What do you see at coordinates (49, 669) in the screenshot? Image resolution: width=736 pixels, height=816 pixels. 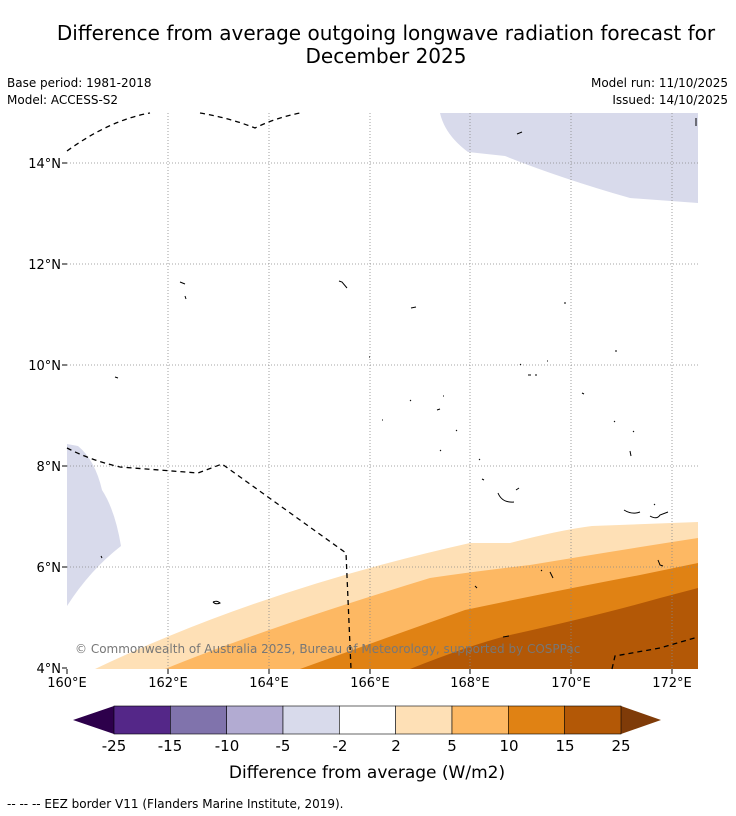 I see `lat-label-4n: 4°N` at bounding box center [49, 669].